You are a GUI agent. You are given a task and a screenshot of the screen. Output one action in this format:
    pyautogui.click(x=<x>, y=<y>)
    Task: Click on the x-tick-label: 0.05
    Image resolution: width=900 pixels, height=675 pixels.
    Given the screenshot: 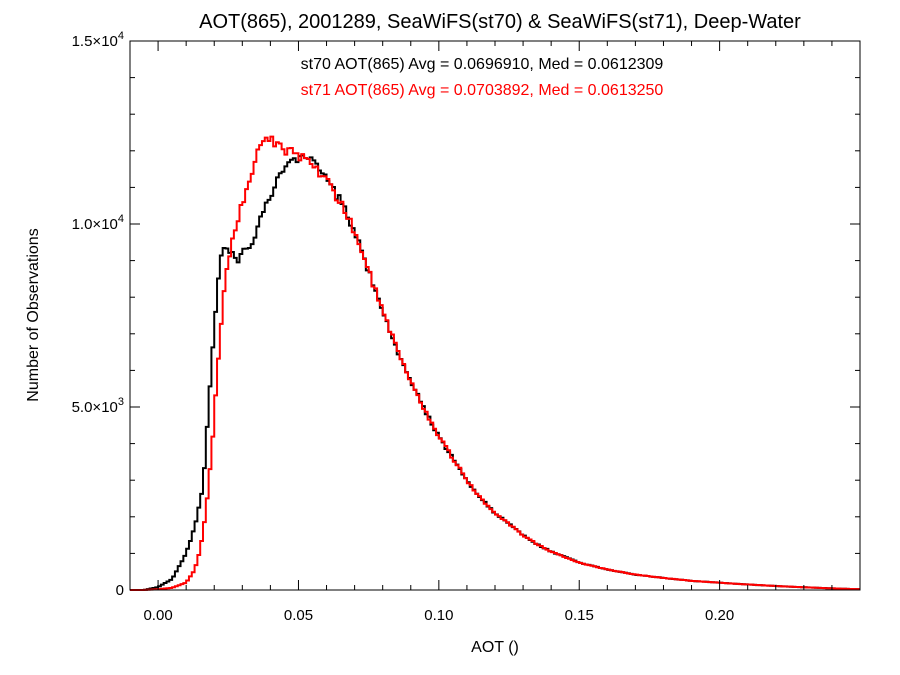 What is the action you would take?
    pyautogui.click(x=298, y=615)
    